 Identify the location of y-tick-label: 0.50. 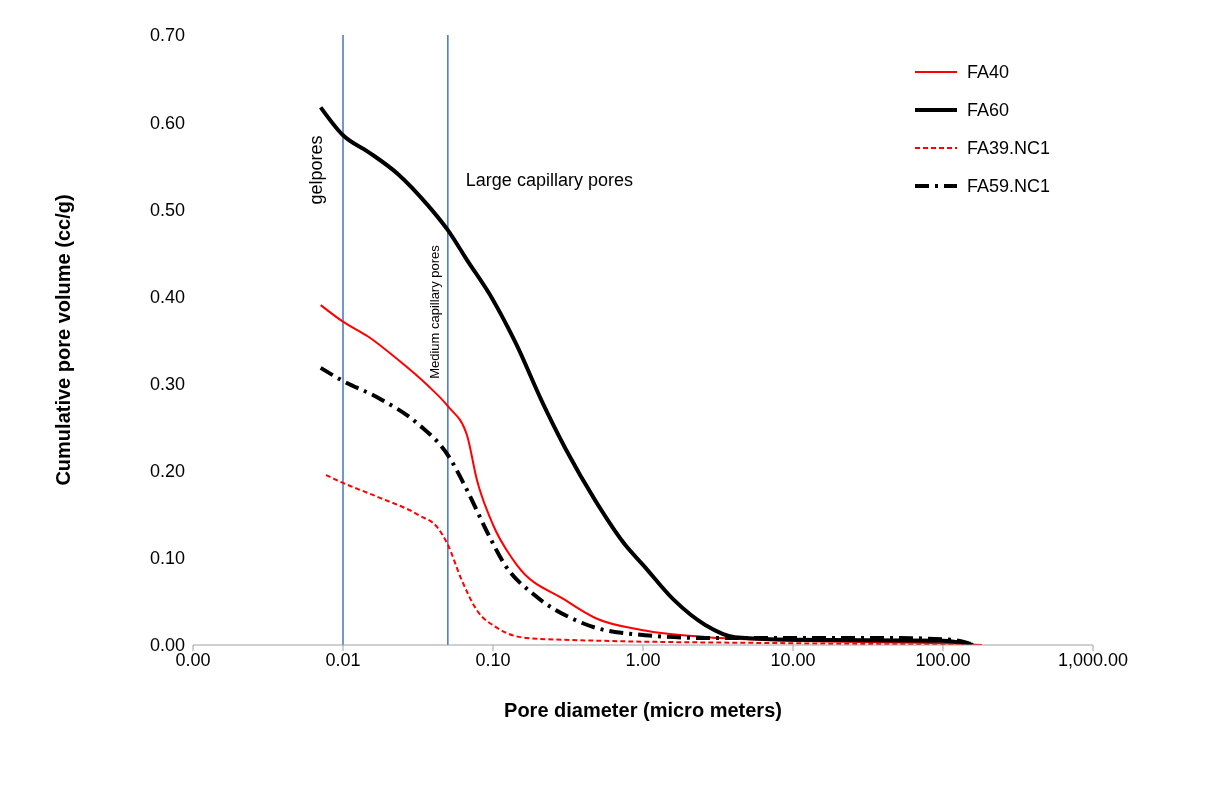
(167, 209).